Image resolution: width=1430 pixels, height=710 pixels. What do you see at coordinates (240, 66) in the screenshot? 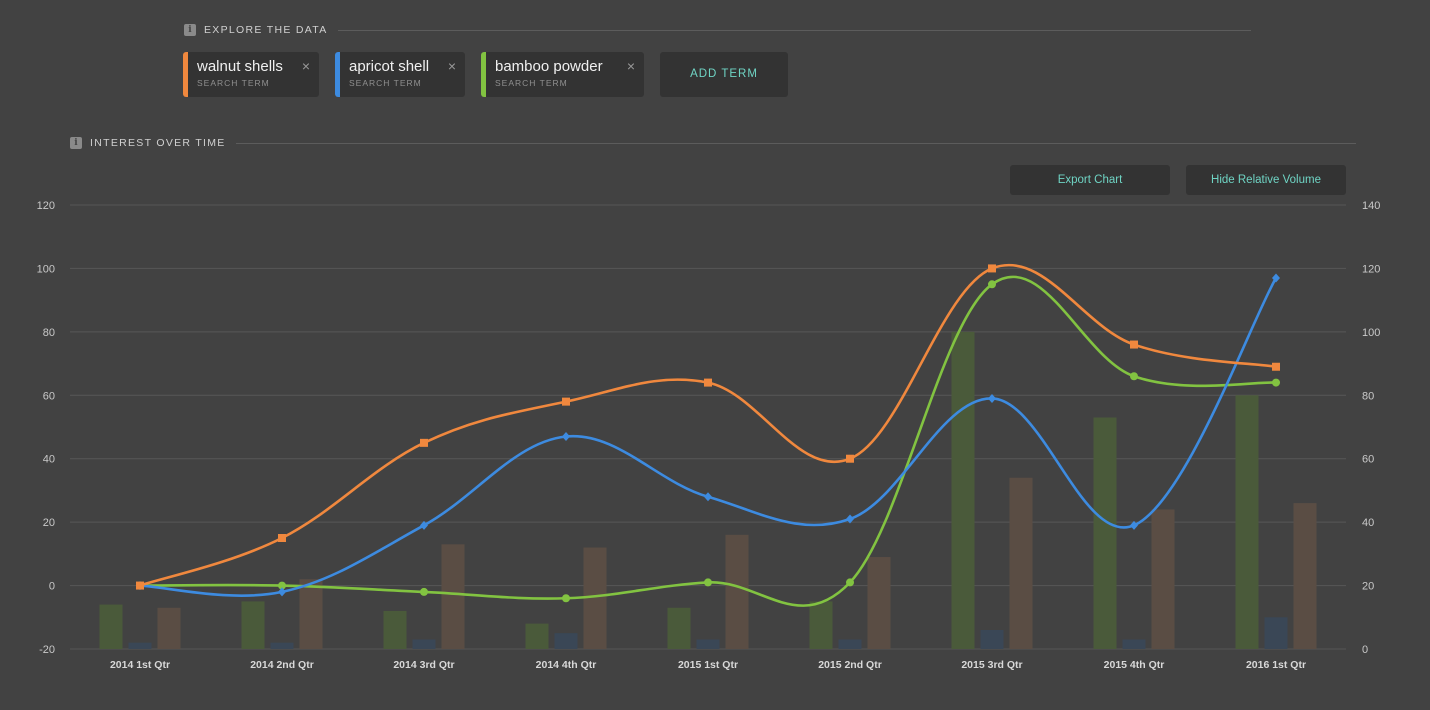
I see `term-name: walnut shells` at bounding box center [240, 66].